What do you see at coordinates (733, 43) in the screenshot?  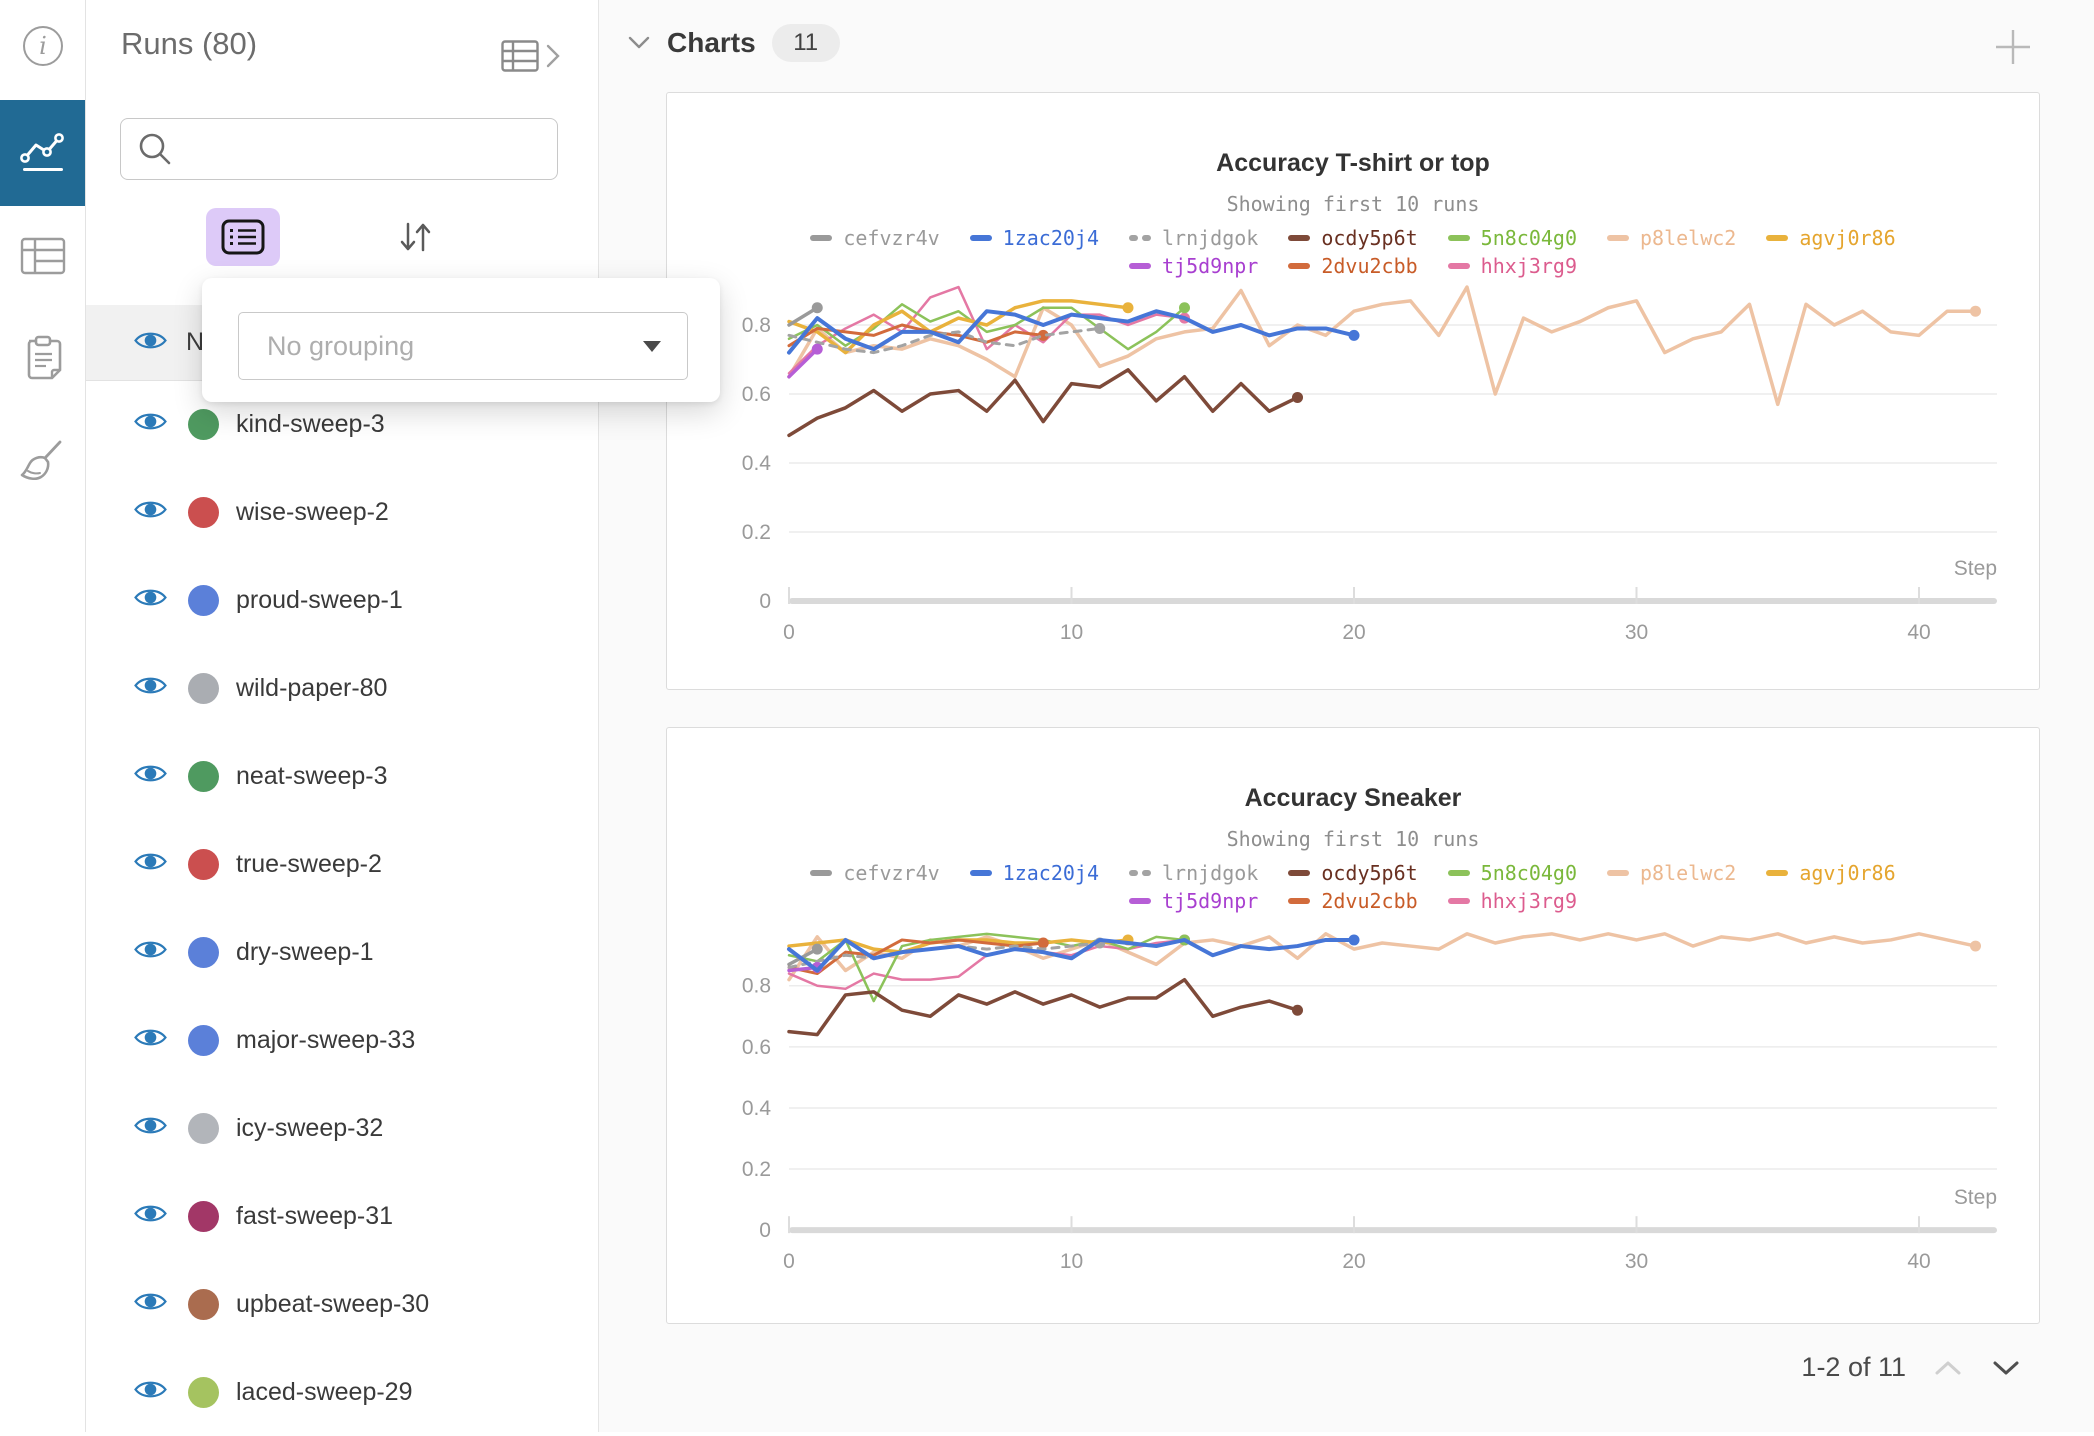 I see `charts-section-header: Charts 11` at bounding box center [733, 43].